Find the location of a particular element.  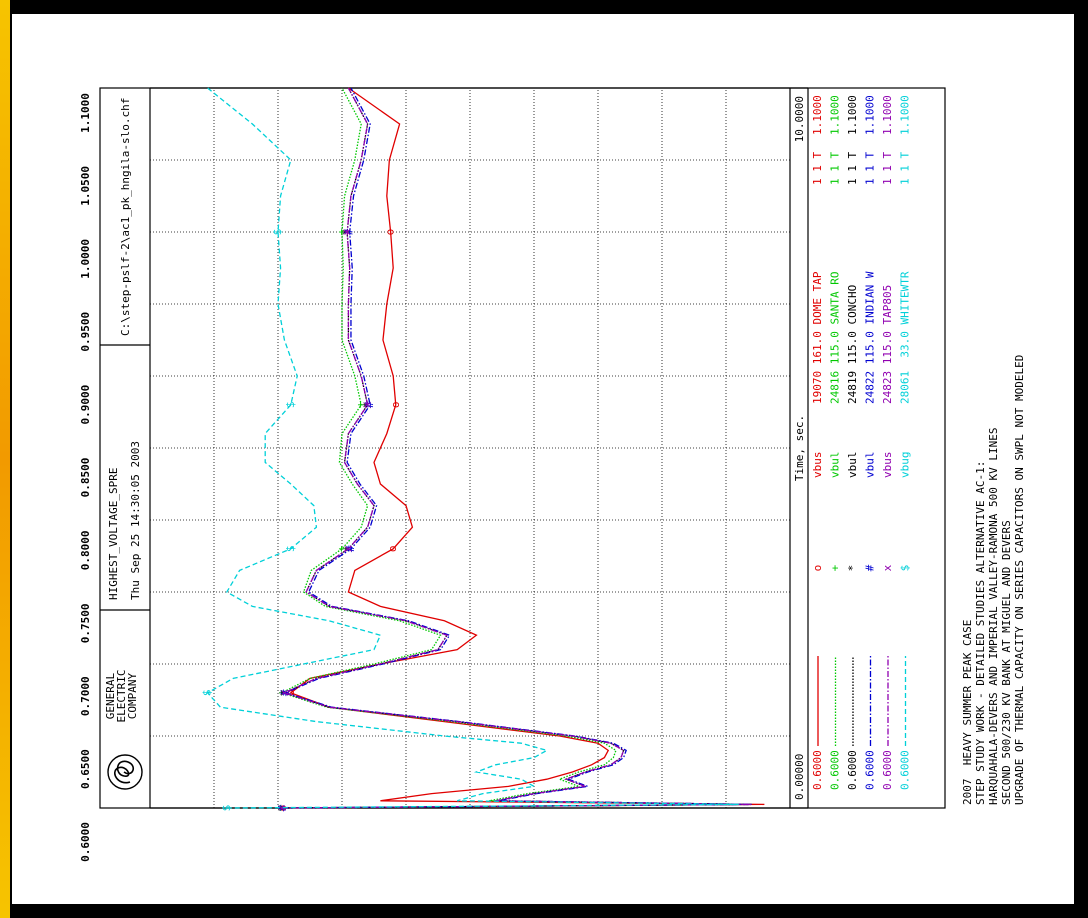

note-line: 2007 HEAVY SUMMER PEAK CASE is located at coordinates (967, 712).